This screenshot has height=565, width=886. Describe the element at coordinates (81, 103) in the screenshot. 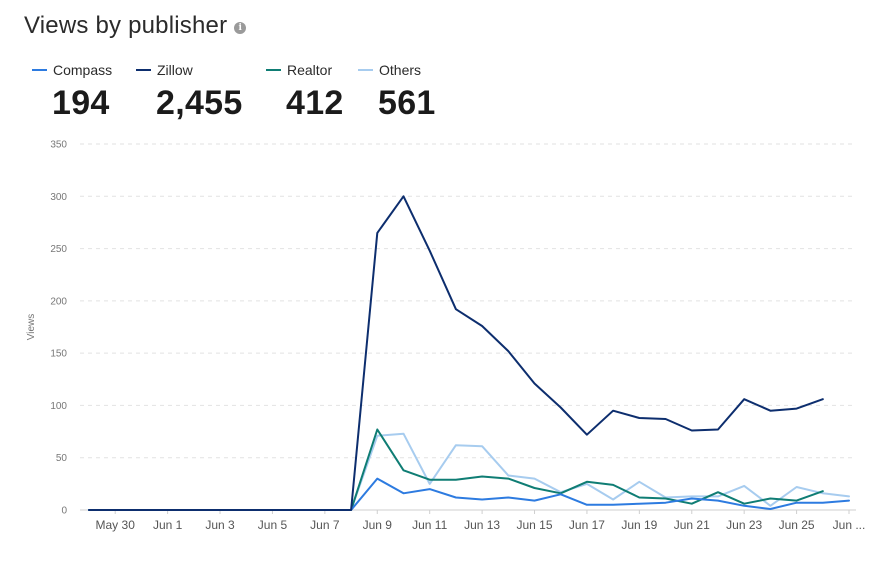

I see `legend-total-compass: 194` at that location.